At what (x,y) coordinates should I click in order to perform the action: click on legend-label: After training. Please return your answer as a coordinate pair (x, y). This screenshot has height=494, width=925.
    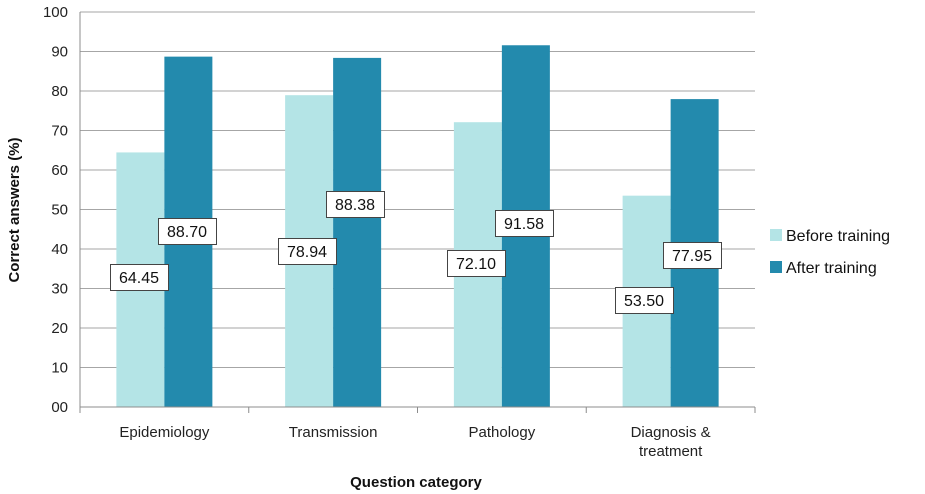
    Looking at the image, I should click on (831, 268).